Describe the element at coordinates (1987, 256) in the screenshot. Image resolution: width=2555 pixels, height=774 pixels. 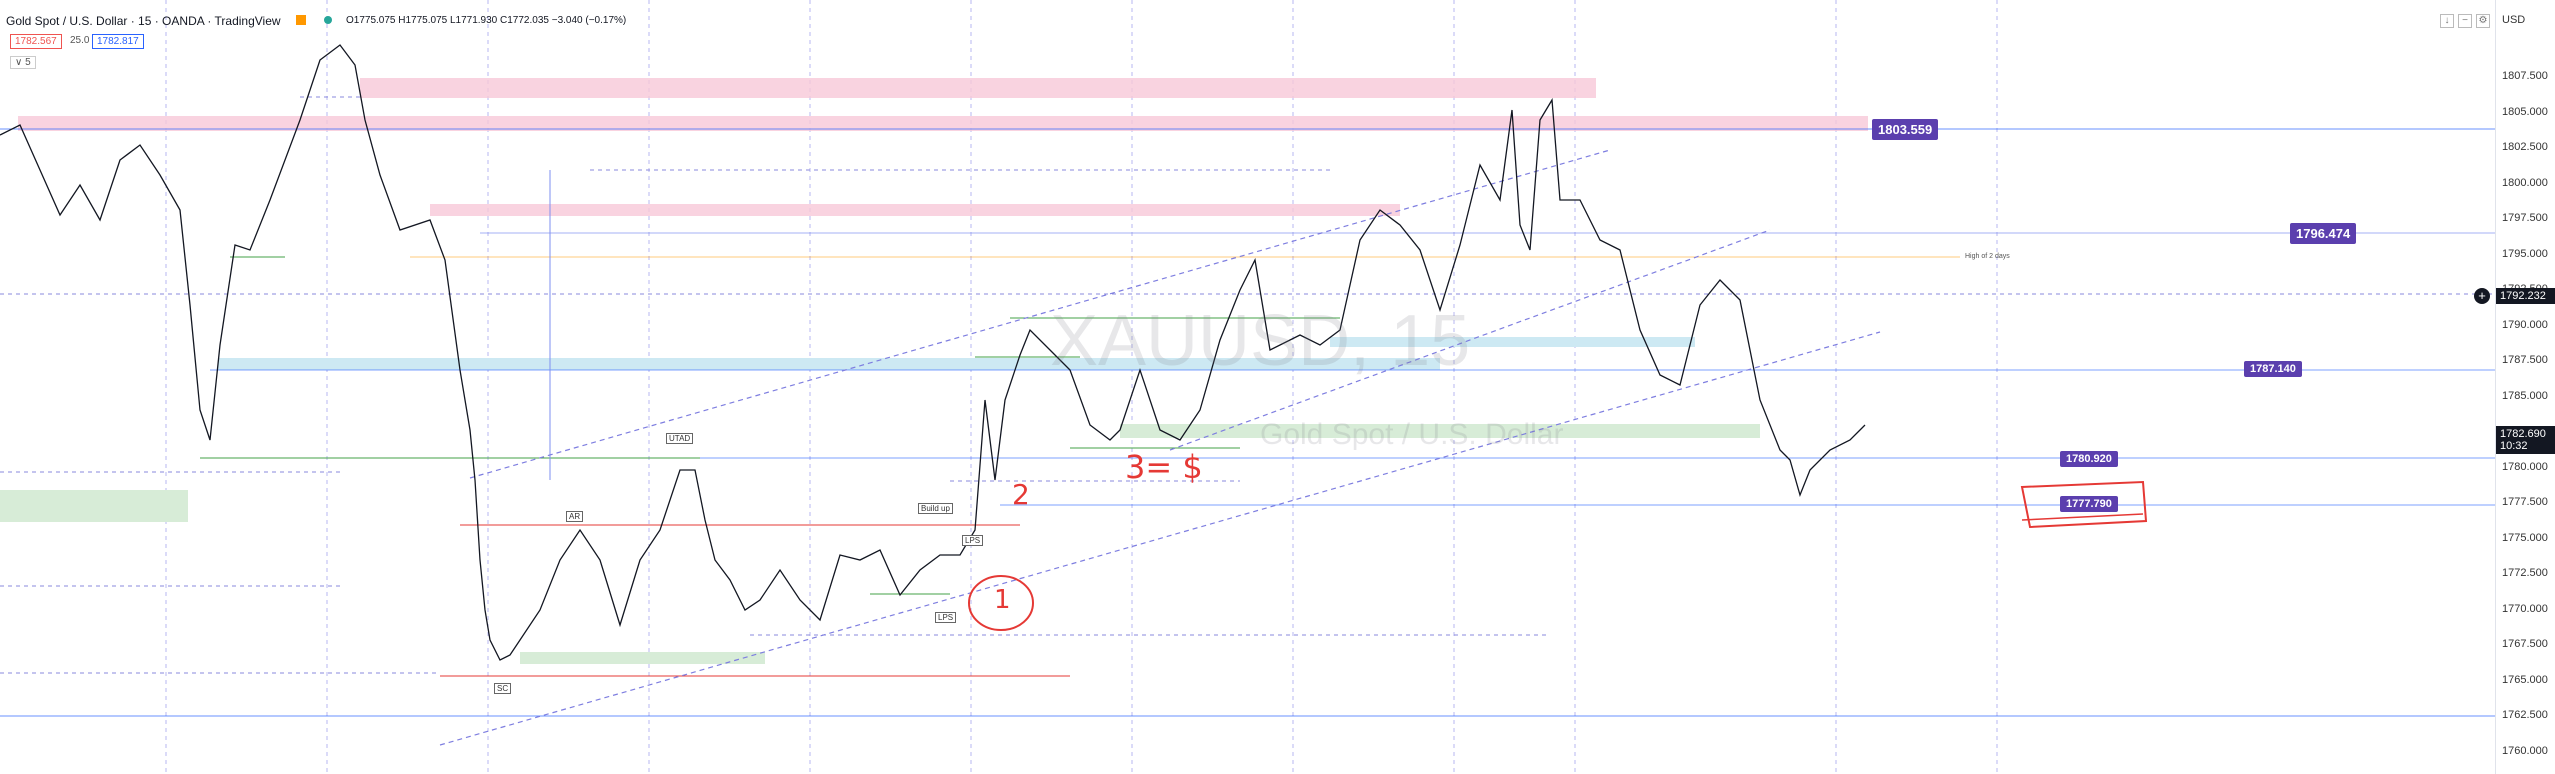
I see `high-of-2-days-note: High of 2 days` at that location.